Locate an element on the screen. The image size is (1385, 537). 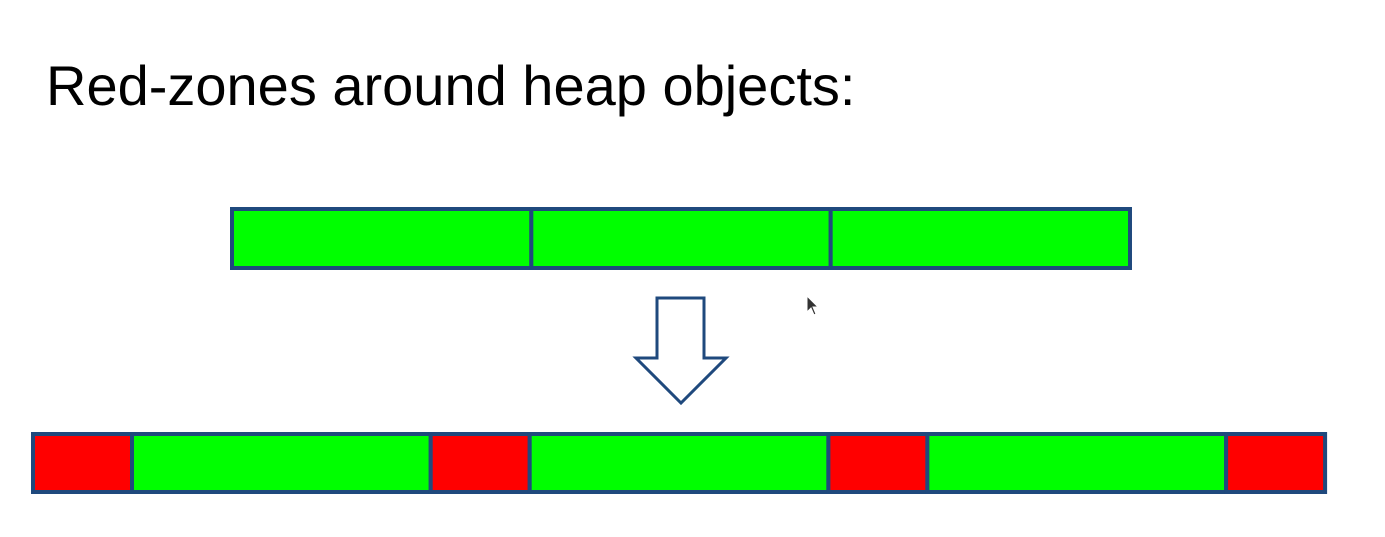
mouse-pointer-icon is located at coordinates (813, 305).